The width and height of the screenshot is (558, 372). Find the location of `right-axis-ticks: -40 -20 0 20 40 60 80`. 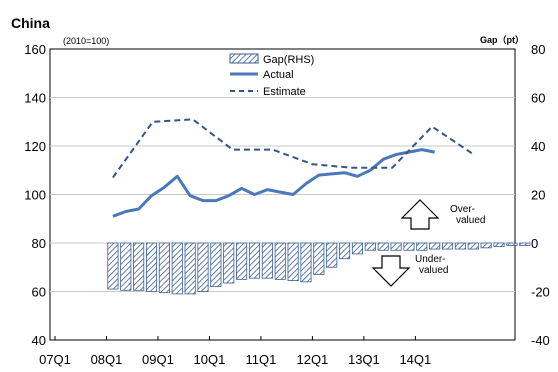

right-axis-ticks: -40 -20 0 20 40 60 80 is located at coordinates (540, 195).